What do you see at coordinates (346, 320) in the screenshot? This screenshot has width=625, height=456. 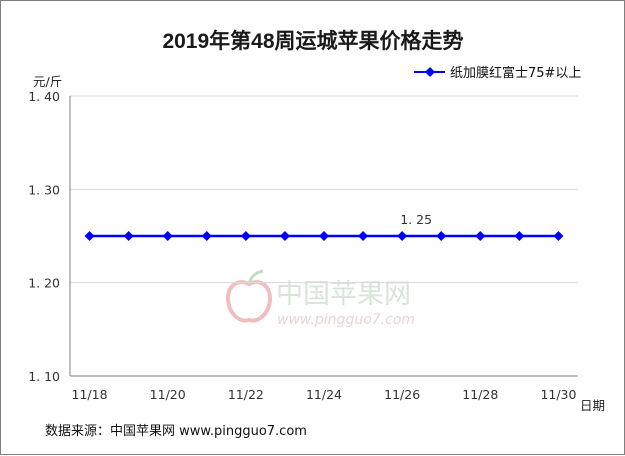 I see `watermark-url: www.pingguo7.com` at bounding box center [346, 320].